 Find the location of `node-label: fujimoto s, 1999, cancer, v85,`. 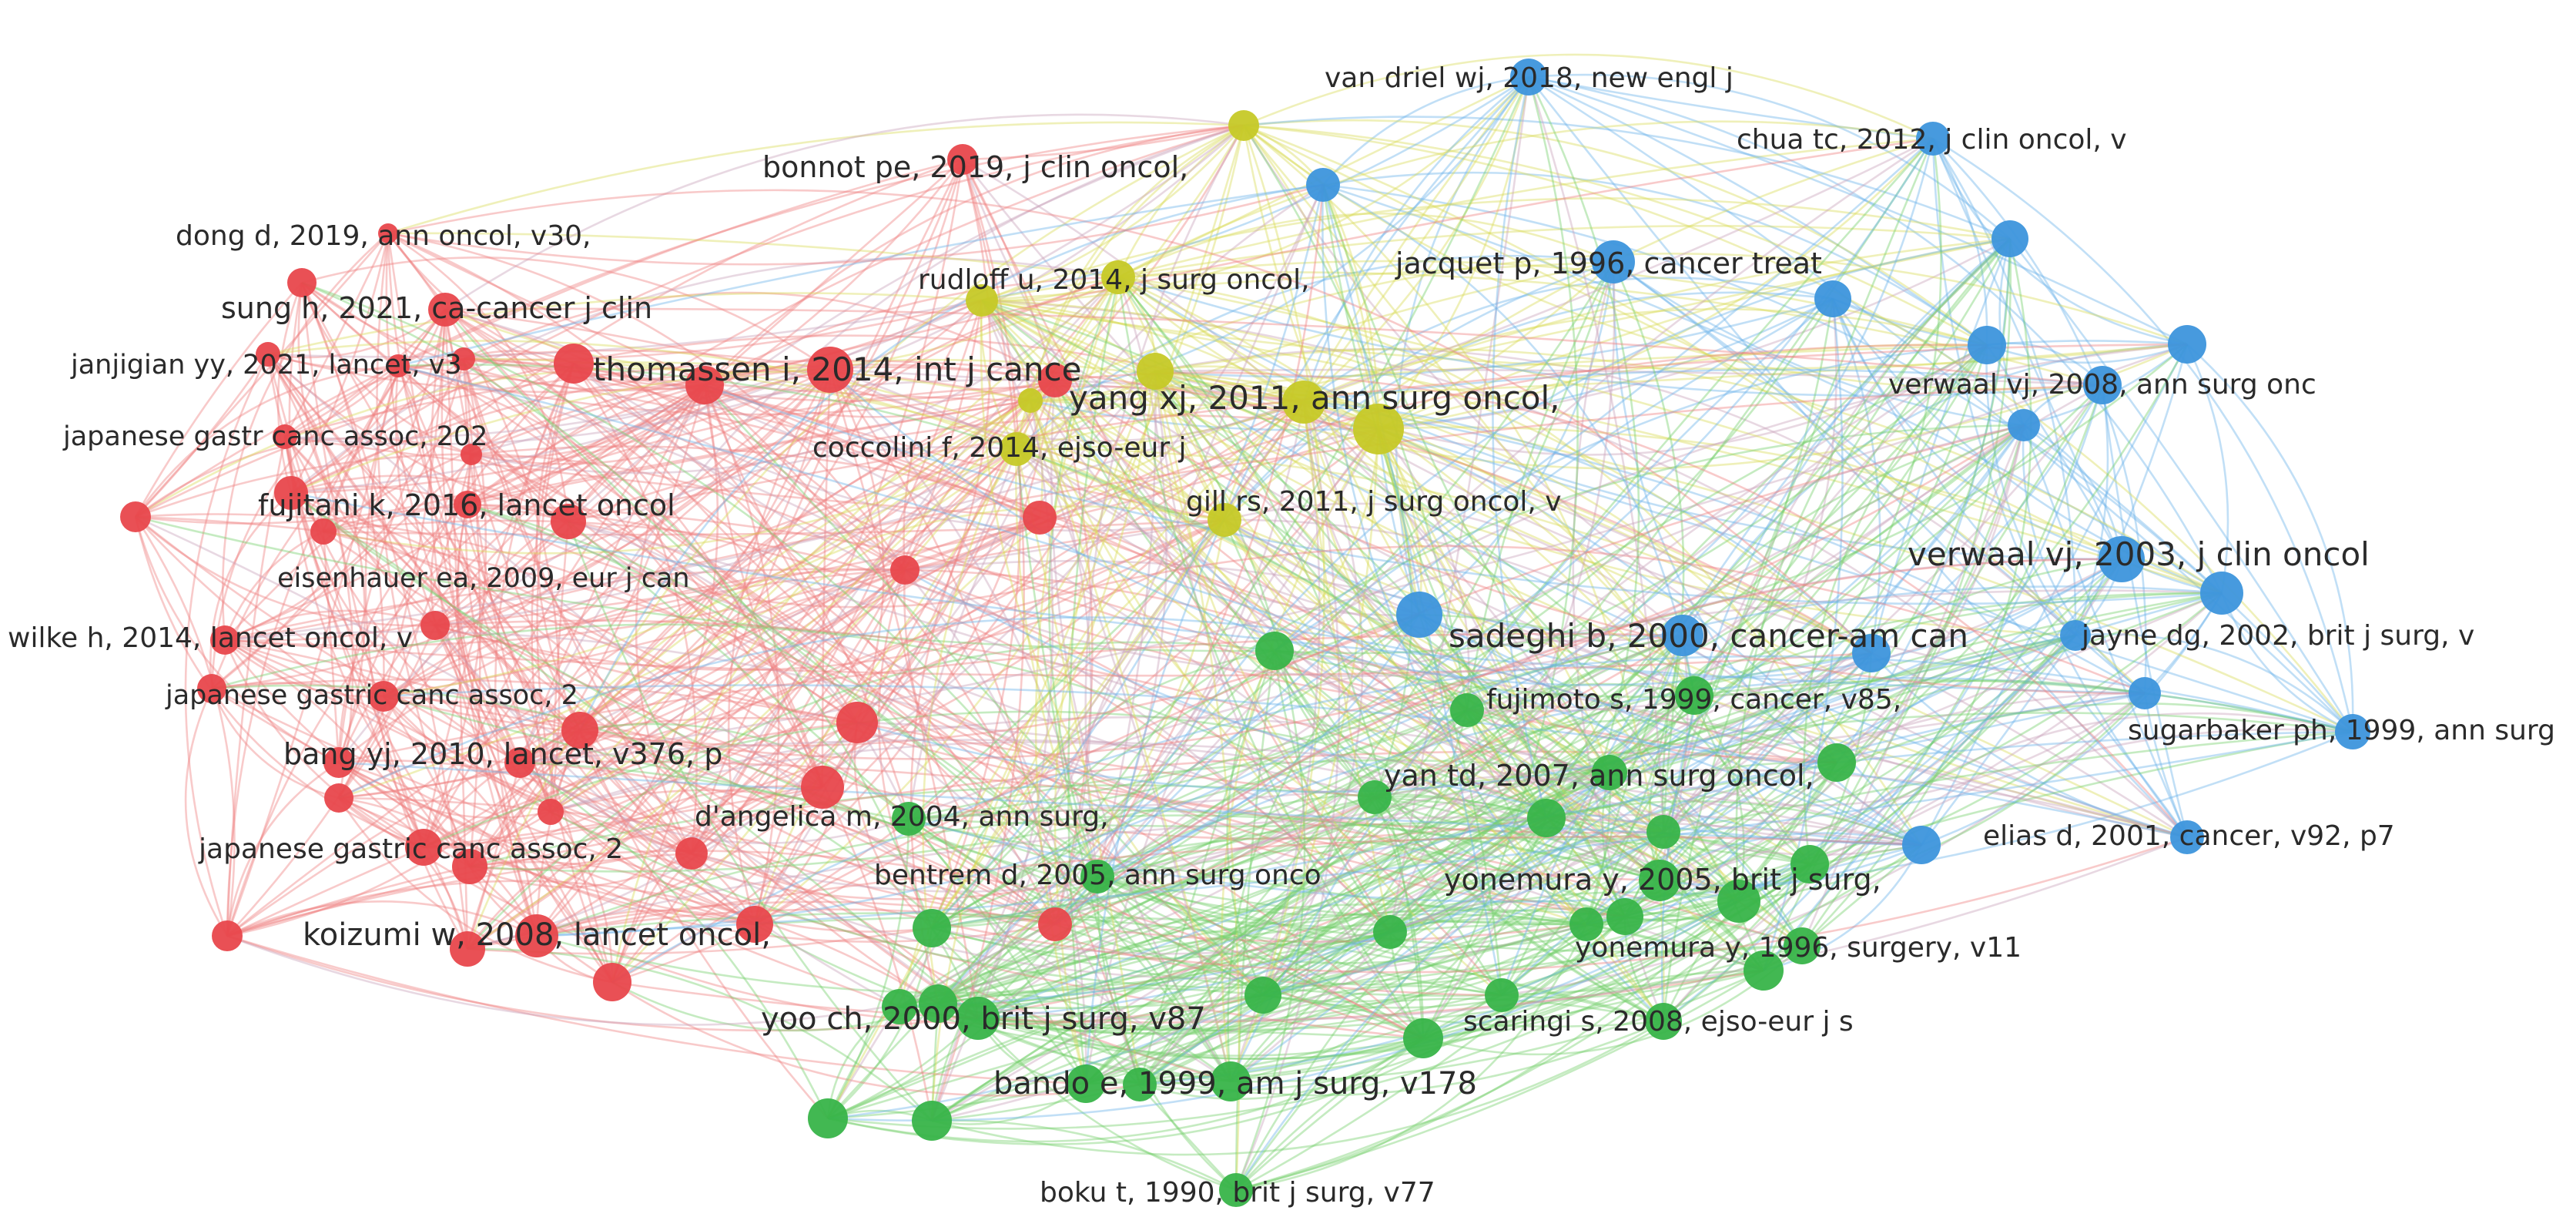

node-label: fujimoto s, 1999, cancer, v85, is located at coordinates (1693, 700).